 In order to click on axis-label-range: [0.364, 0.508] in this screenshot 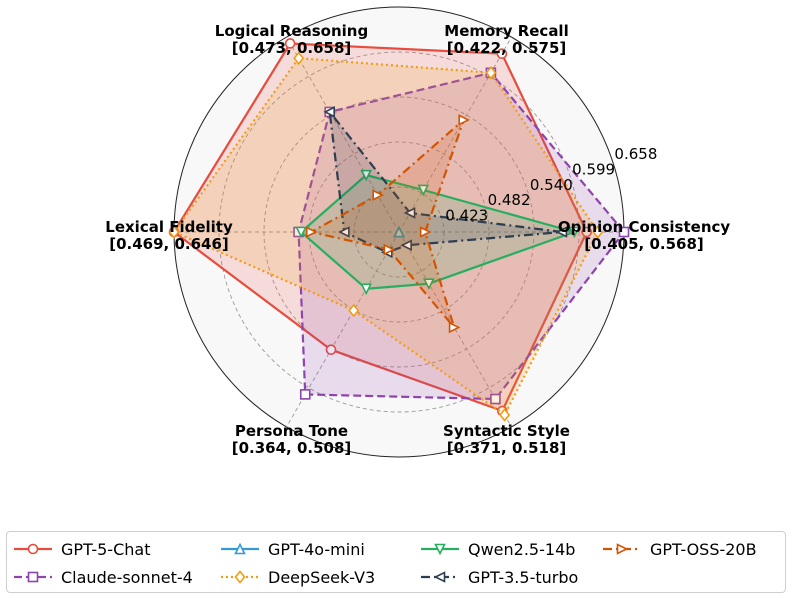, I will do `click(292, 448)`.